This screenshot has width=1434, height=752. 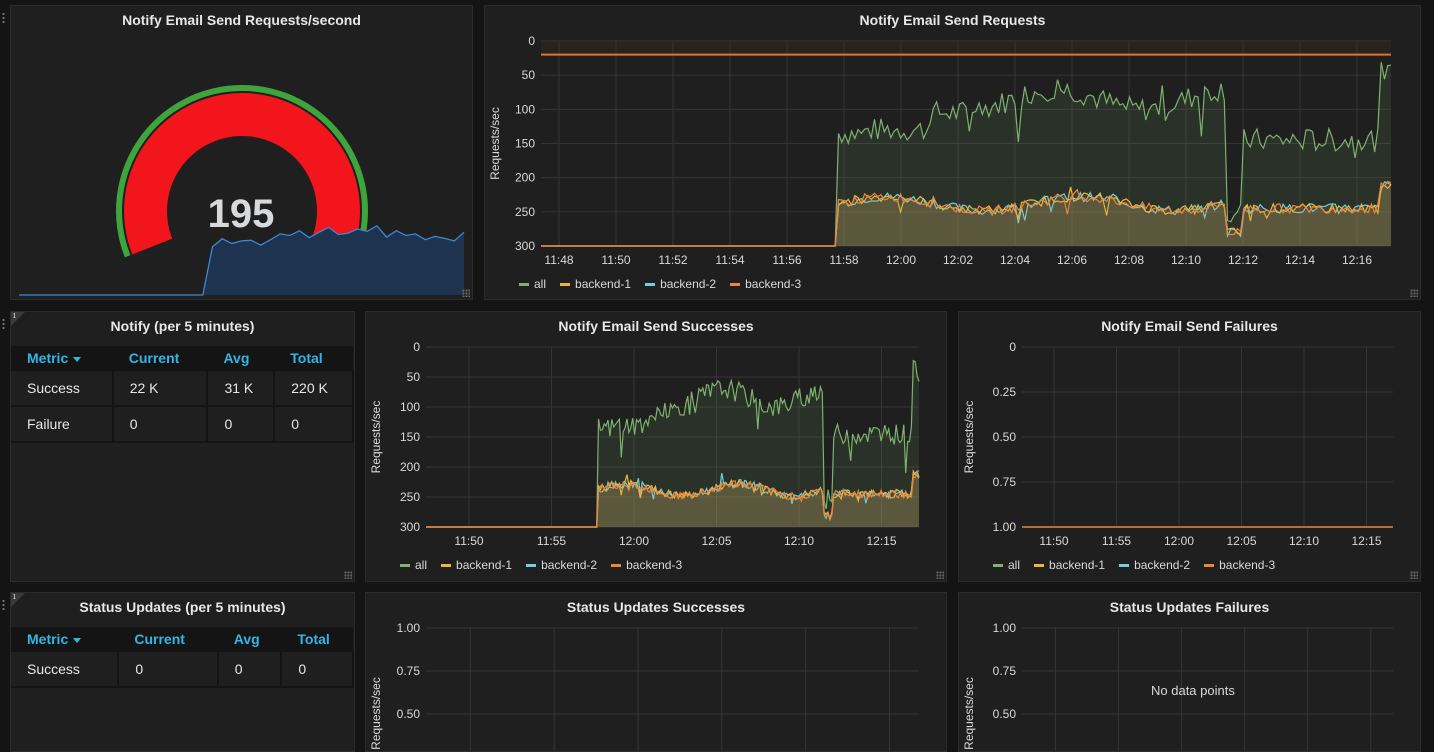 What do you see at coordinates (1005, 671) in the screenshot?
I see `y-tick-label: 0.75` at bounding box center [1005, 671].